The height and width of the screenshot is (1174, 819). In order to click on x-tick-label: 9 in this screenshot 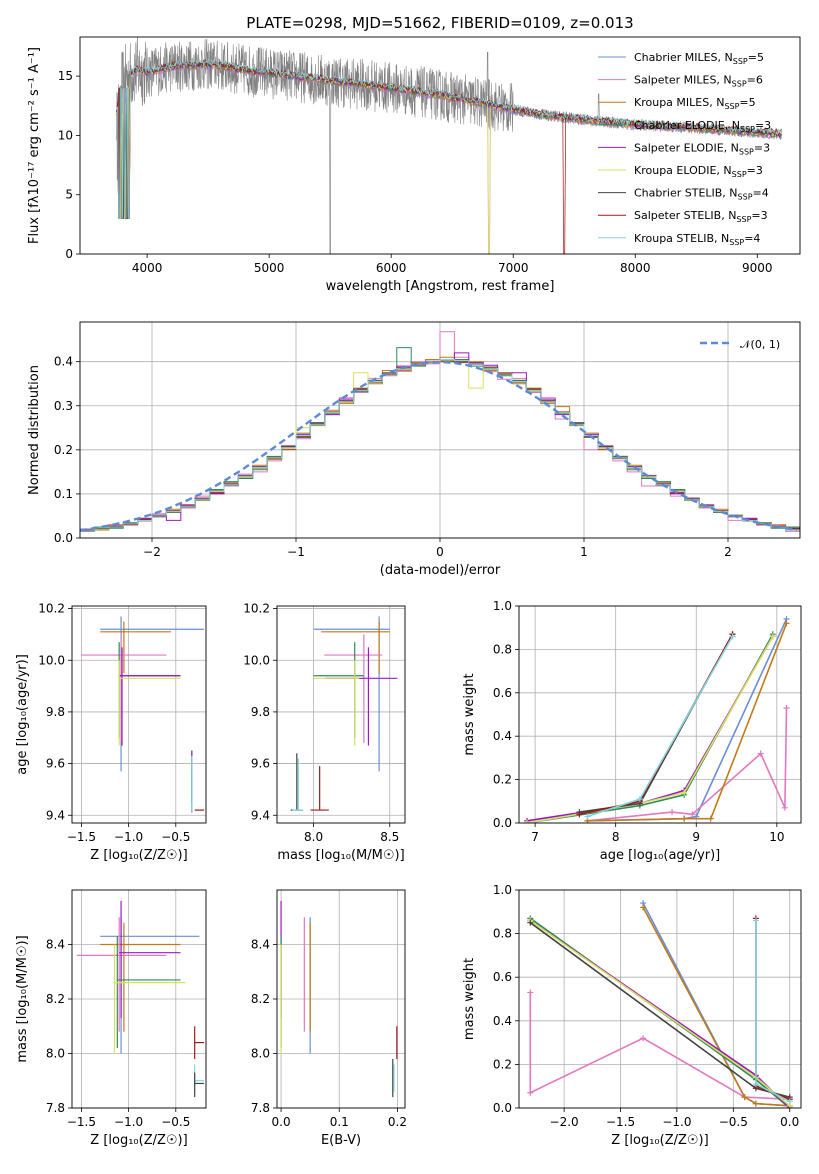, I will do `click(696, 837)`.